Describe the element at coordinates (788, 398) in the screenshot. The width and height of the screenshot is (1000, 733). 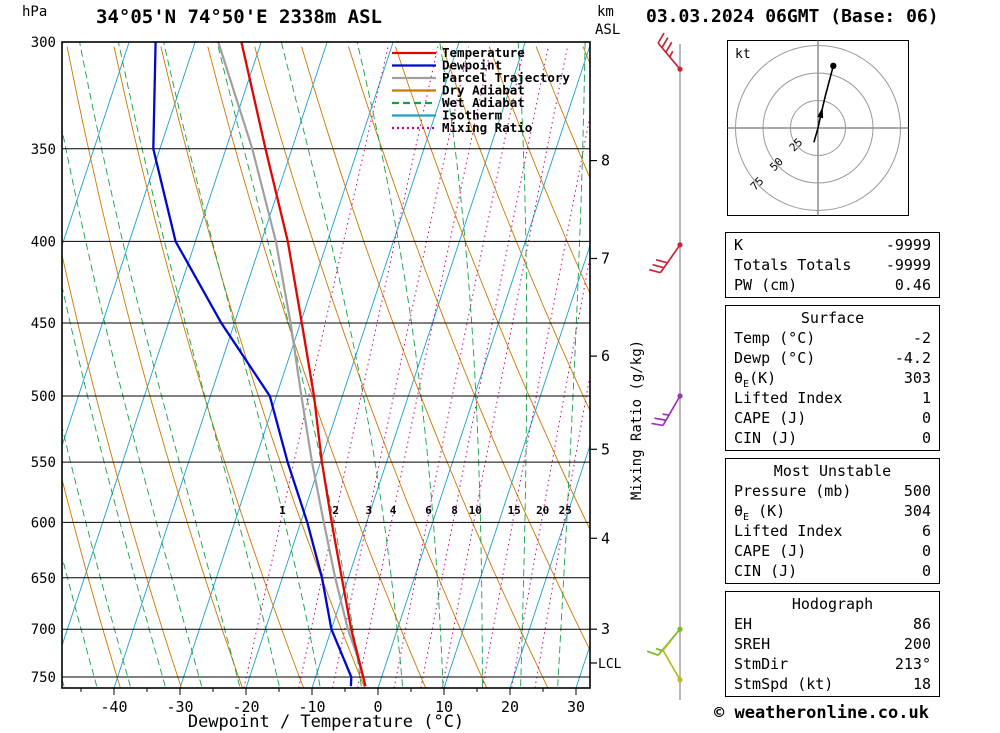
I see `stat-label: Lifted Index` at that location.